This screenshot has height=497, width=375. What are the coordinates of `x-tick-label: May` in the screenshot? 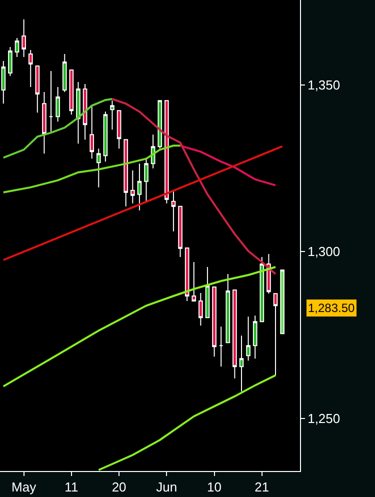 It's located at (24, 487).